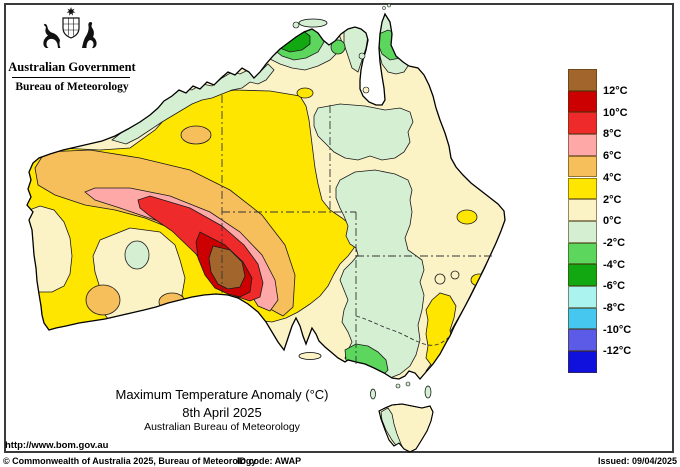 Image resolution: width=680 pixels, height=467 pixels. Describe the element at coordinates (612, 177) in the screenshot. I see `legend-label-4: 4°C` at that location.